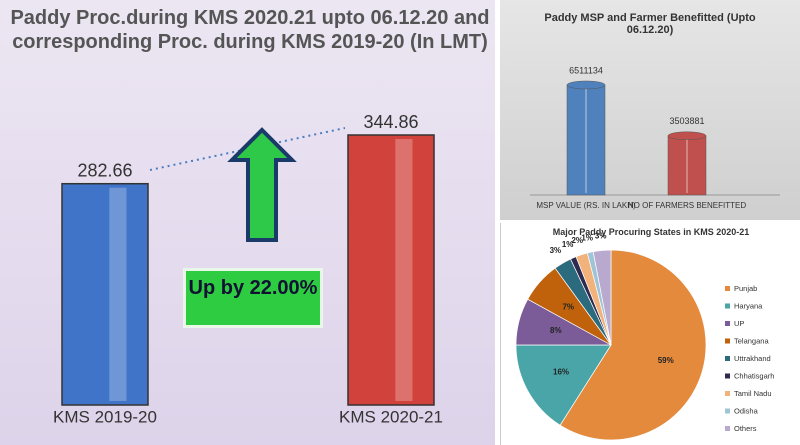 This screenshot has height=445, width=800. Describe the element at coordinates (104, 170) in the screenshot. I see `value-label: 282.66` at that location.